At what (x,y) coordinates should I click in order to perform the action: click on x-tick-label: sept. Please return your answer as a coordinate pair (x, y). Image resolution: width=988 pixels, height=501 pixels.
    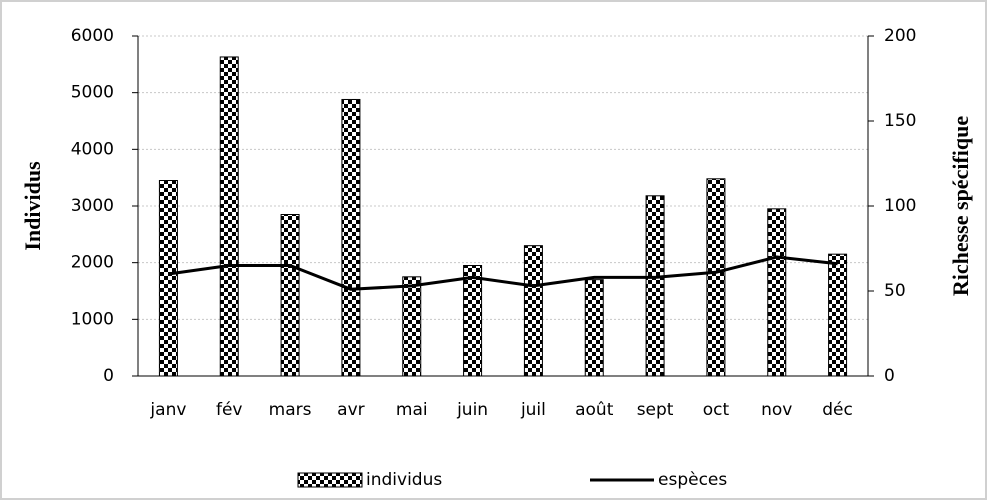
    Looking at the image, I should click on (655, 410).